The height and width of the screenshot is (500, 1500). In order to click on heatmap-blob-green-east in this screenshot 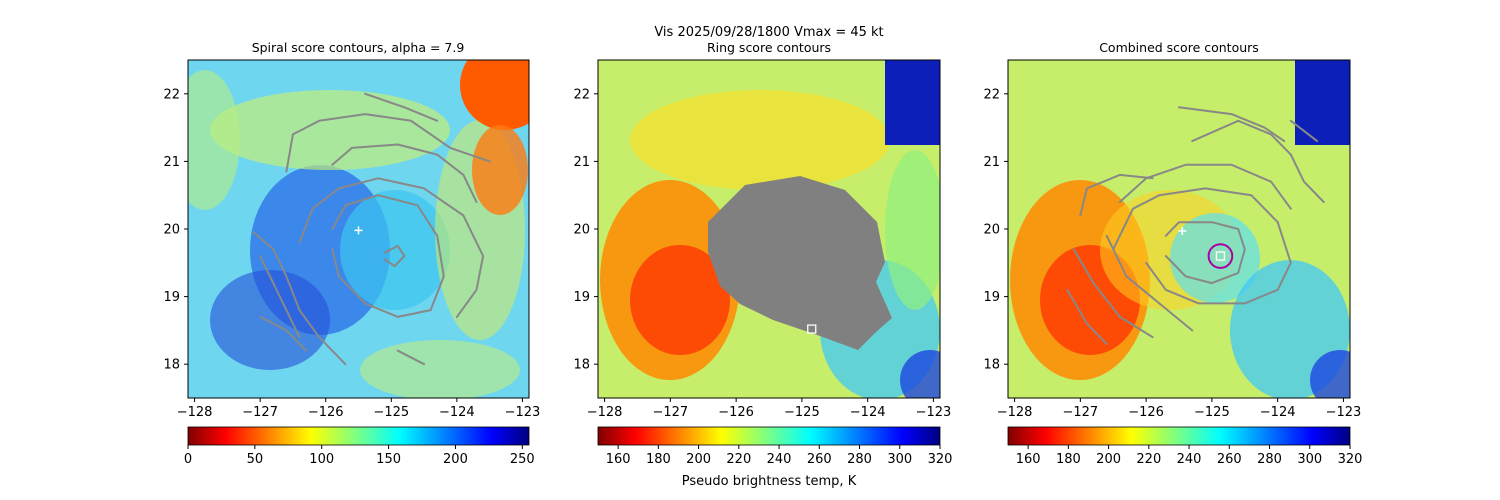, I will do `click(912, 230)`.